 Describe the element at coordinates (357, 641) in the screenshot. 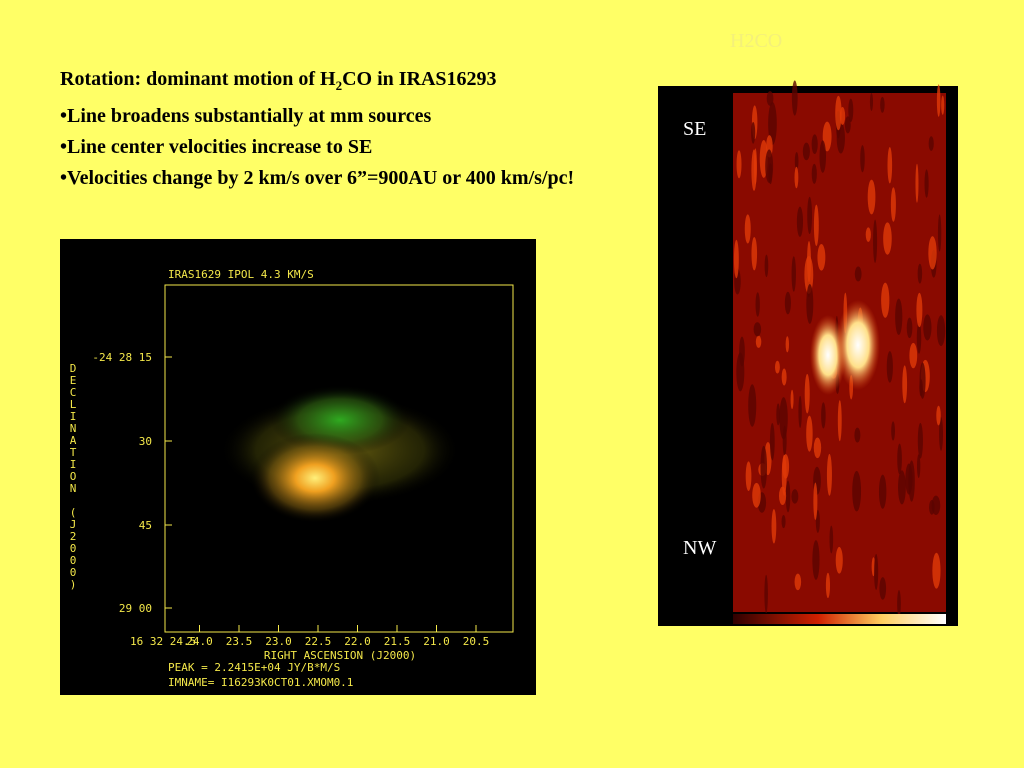

I see `x-tick-label: 22.0` at that location.